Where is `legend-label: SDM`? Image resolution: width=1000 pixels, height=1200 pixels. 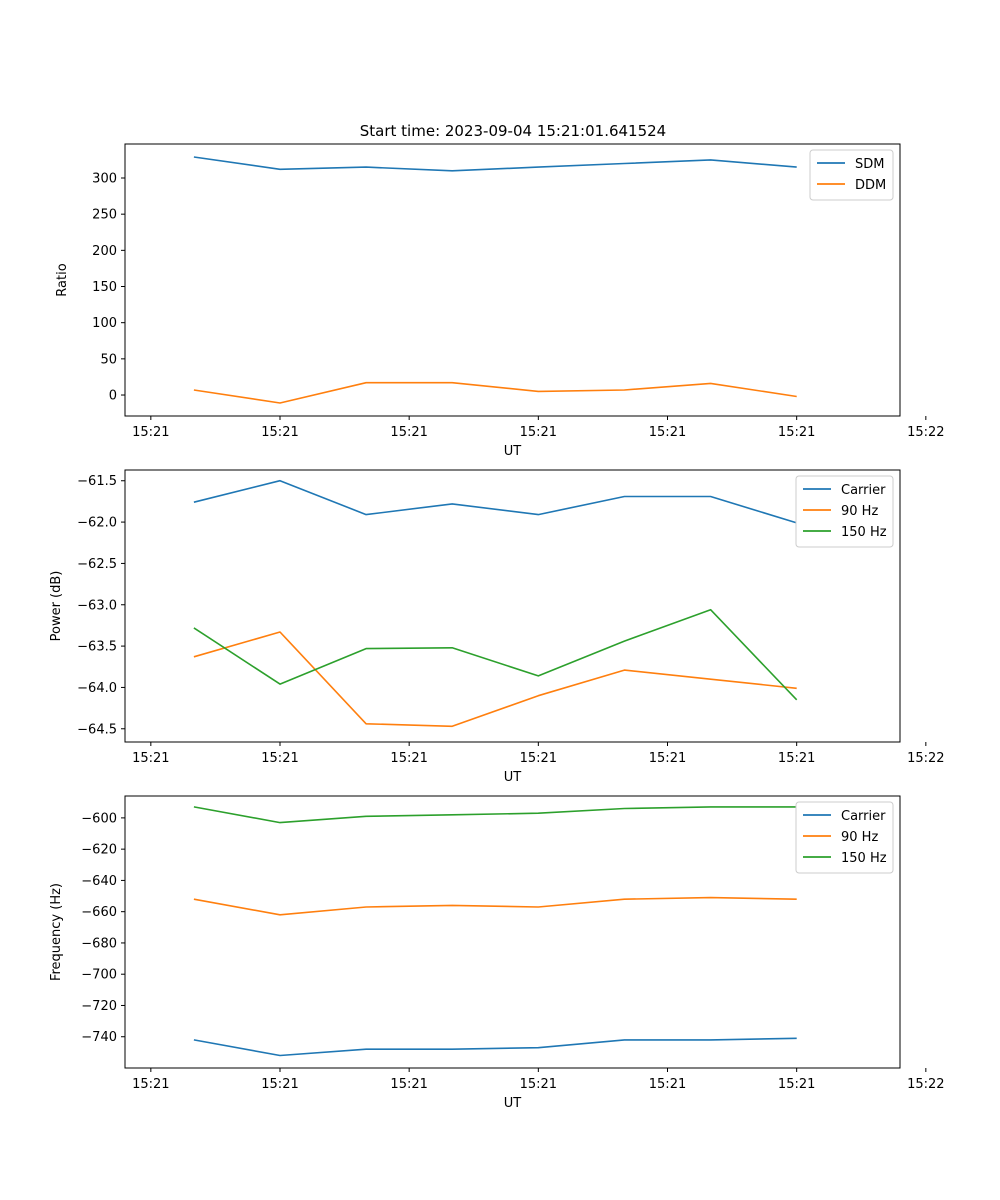
legend-label: SDM is located at coordinates (869, 164).